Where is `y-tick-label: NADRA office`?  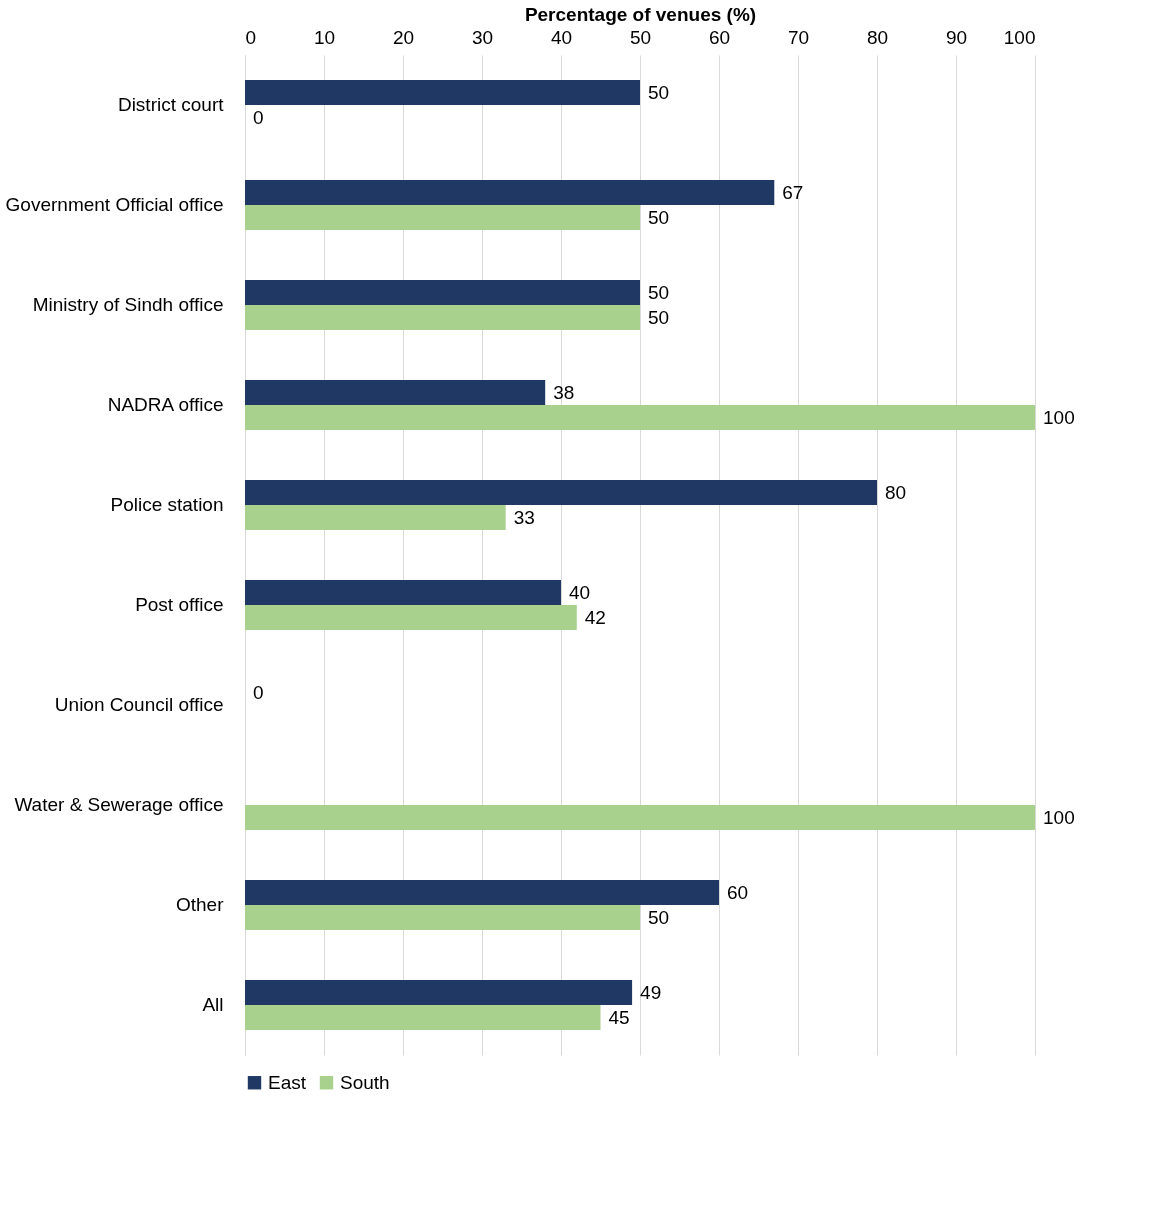
y-tick-label: NADRA office is located at coordinates (165, 404).